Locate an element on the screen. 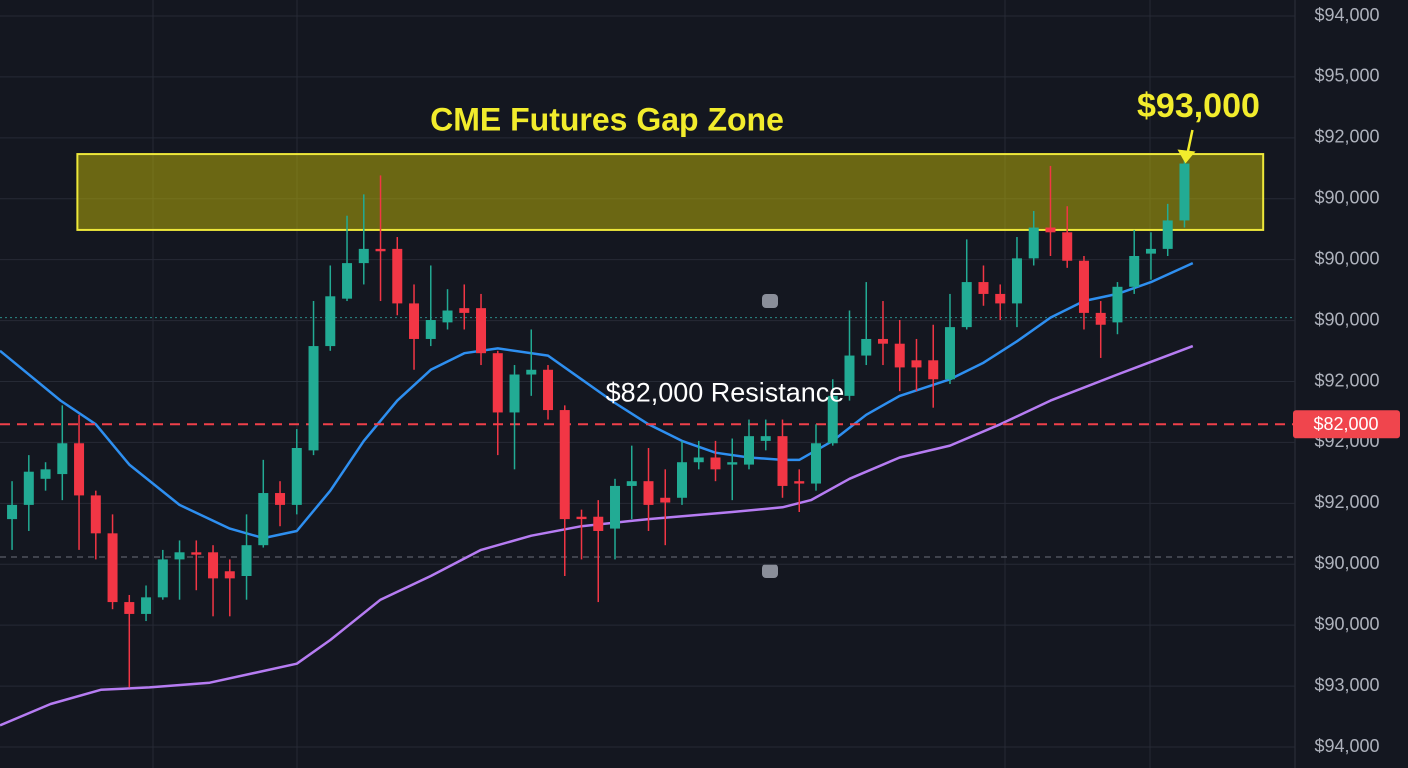 Image resolution: width=1408 pixels, height=768 pixels. annotation-arrow is located at coordinates (1190, 141).